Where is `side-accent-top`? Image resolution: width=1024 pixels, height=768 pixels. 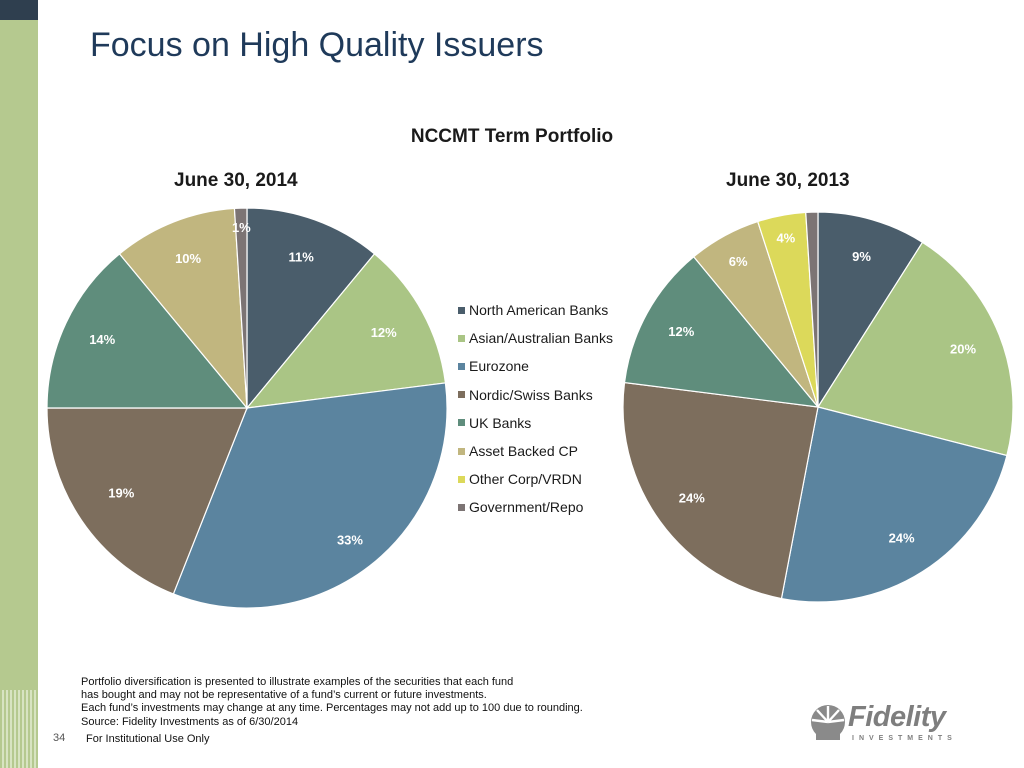 side-accent-top is located at coordinates (19, 10).